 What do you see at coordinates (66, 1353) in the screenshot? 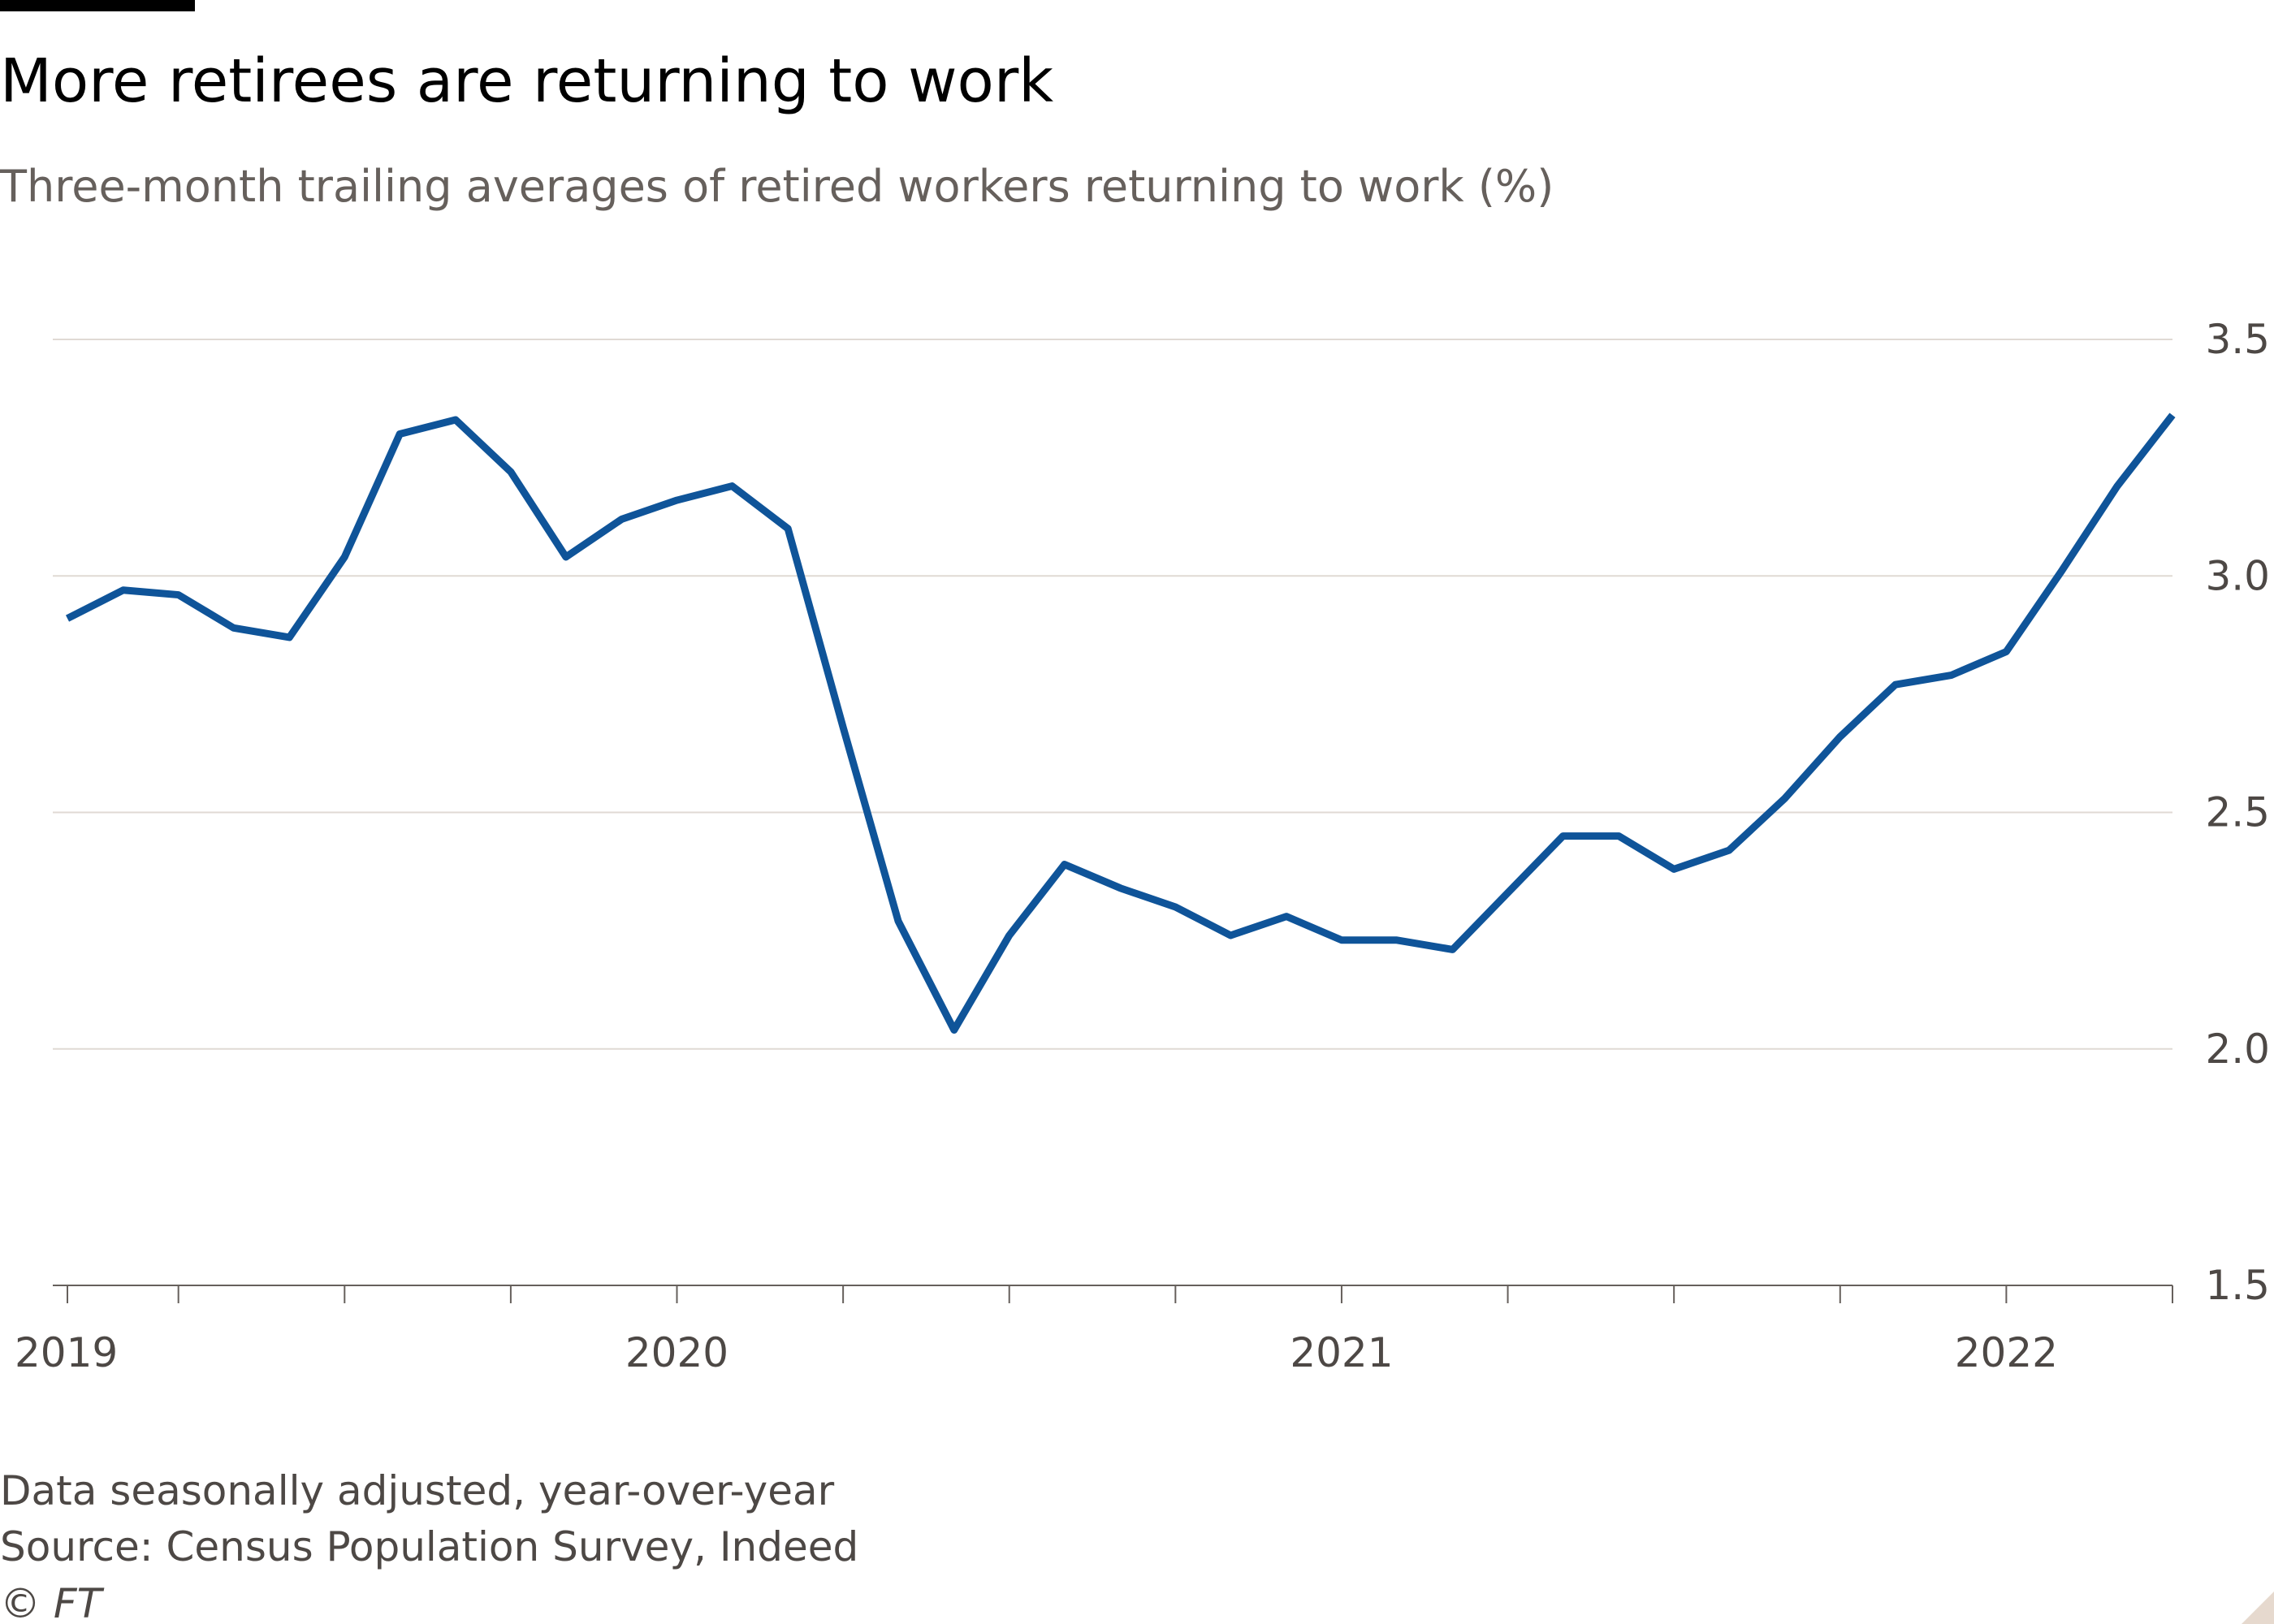
I see `x-tick-label: 2019` at bounding box center [66, 1353].